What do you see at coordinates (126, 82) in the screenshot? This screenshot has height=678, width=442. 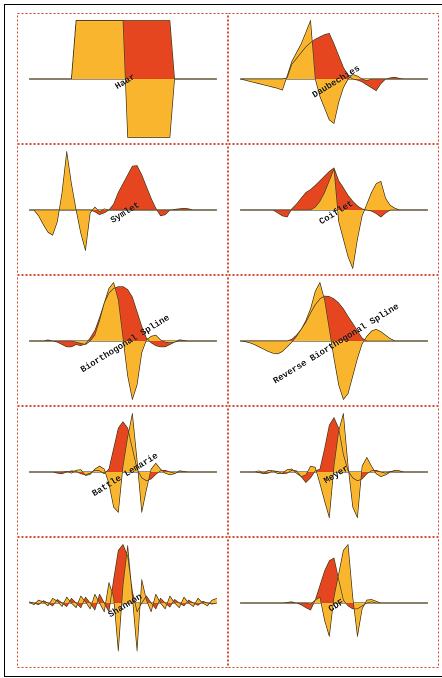 I see `text: Haar` at bounding box center [126, 82].